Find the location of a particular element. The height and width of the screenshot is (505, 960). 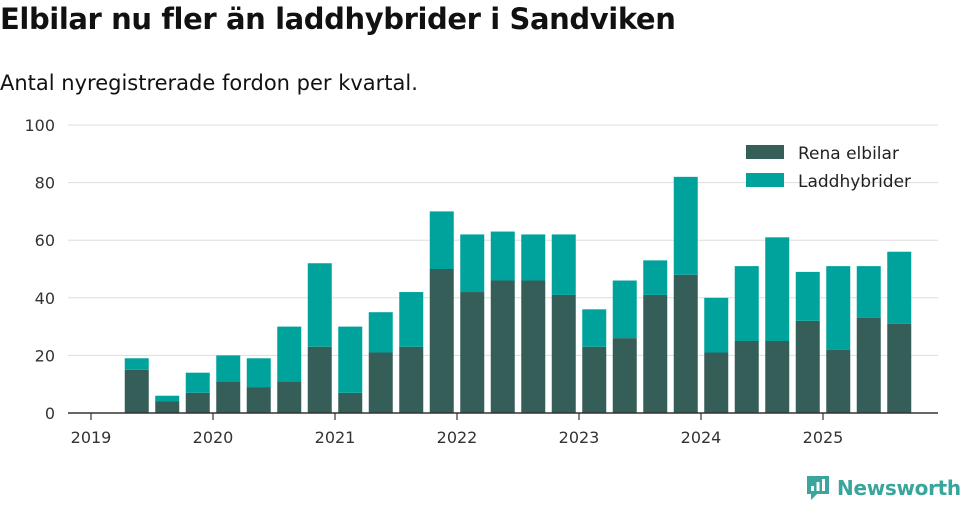

x-tick-label: 2019 is located at coordinates (91, 437).